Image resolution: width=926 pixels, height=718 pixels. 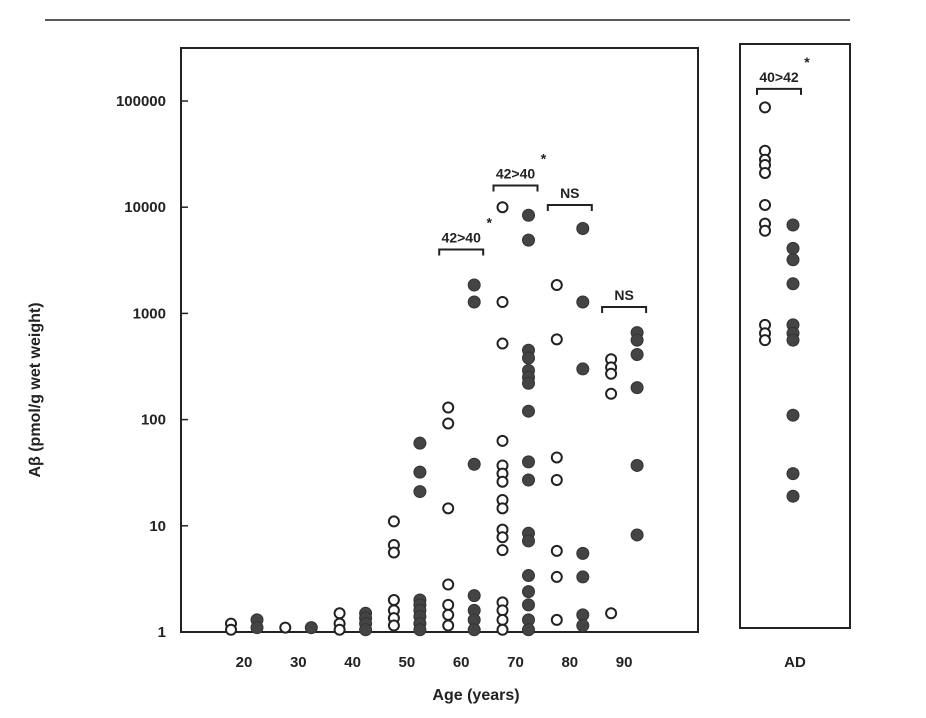 What do you see at coordinates (475, 695) in the screenshot?
I see `x-axis-label: Age (years)` at bounding box center [475, 695].